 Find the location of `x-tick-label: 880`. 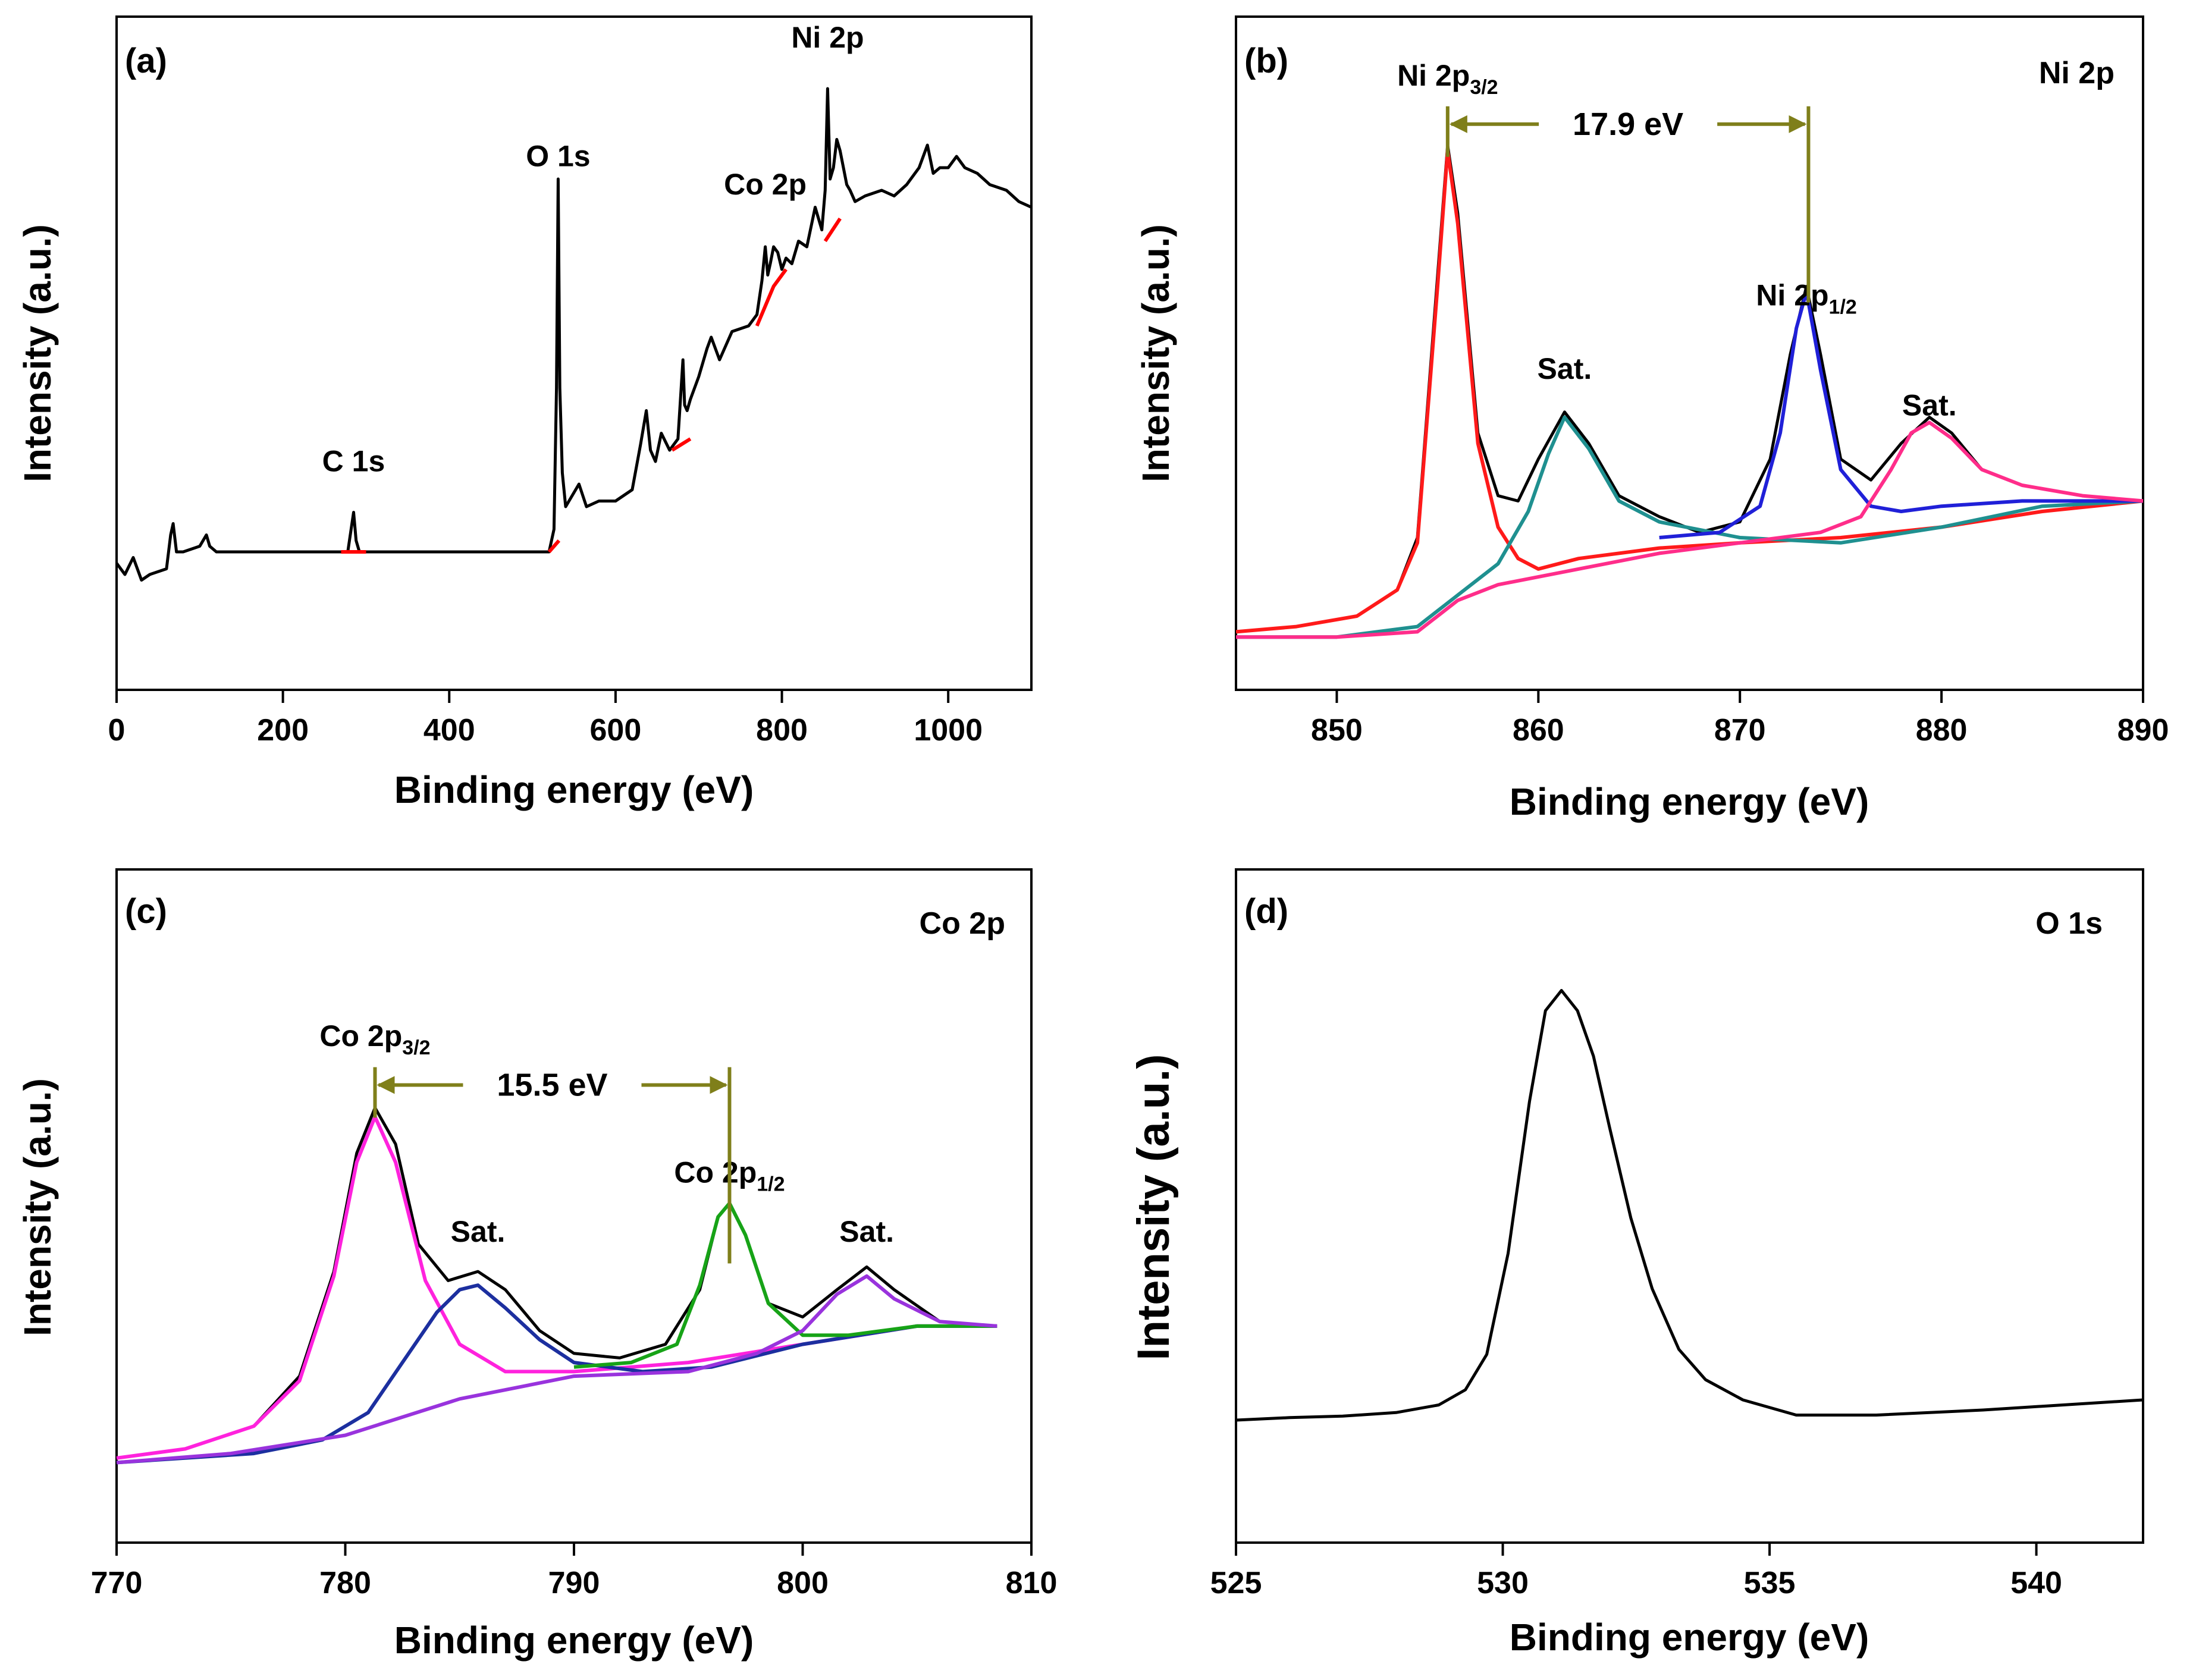

x-tick-label: 880 is located at coordinates (1942, 730).